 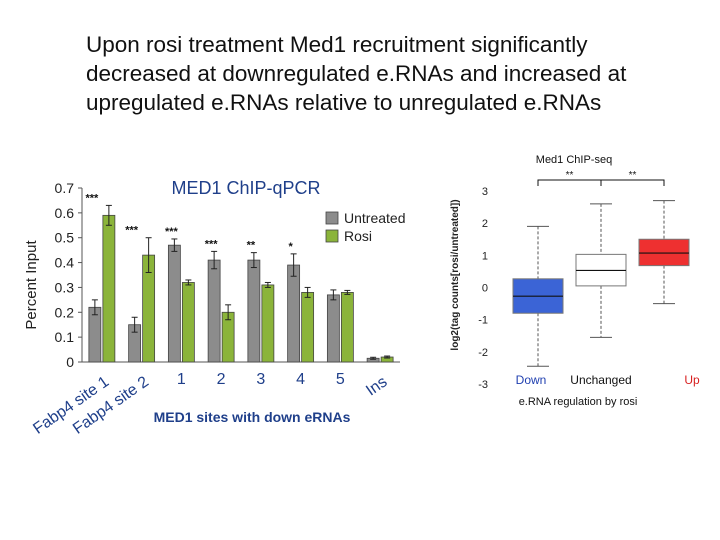 I want to click on x-tick-label: Unchanged, so click(x=600, y=380).